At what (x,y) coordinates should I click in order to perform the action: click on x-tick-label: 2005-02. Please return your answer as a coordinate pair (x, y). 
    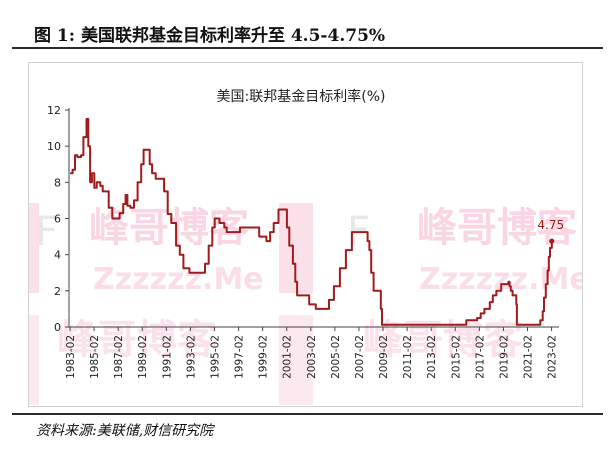
    Looking at the image, I should click on (336, 357).